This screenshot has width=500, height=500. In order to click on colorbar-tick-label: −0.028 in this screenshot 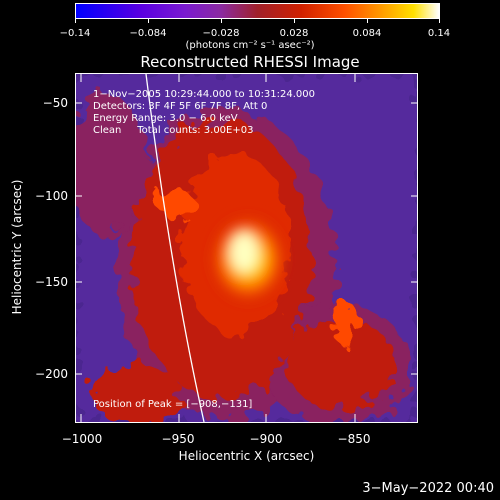, I will do `click(221, 33)`.